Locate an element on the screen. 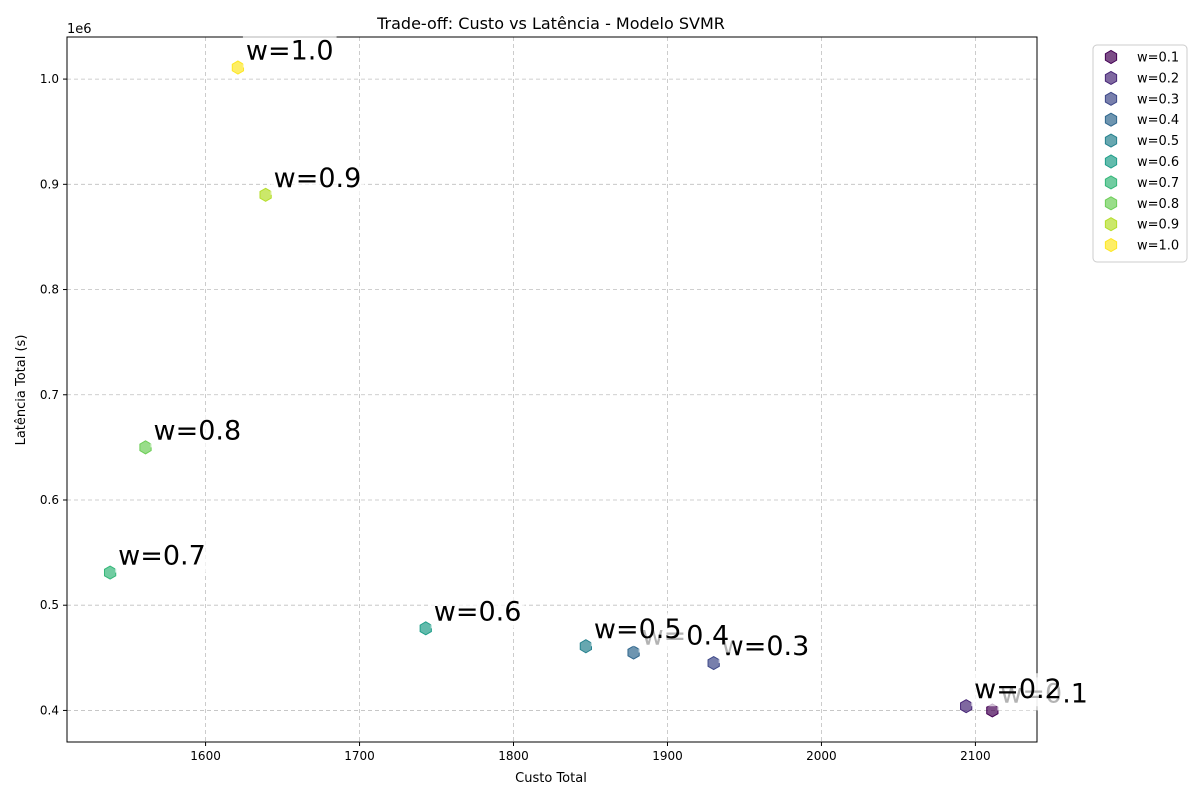 Image resolution: width=1200 pixels, height=804 pixels. y-tick-label: 0.5 is located at coordinates (49, 605).